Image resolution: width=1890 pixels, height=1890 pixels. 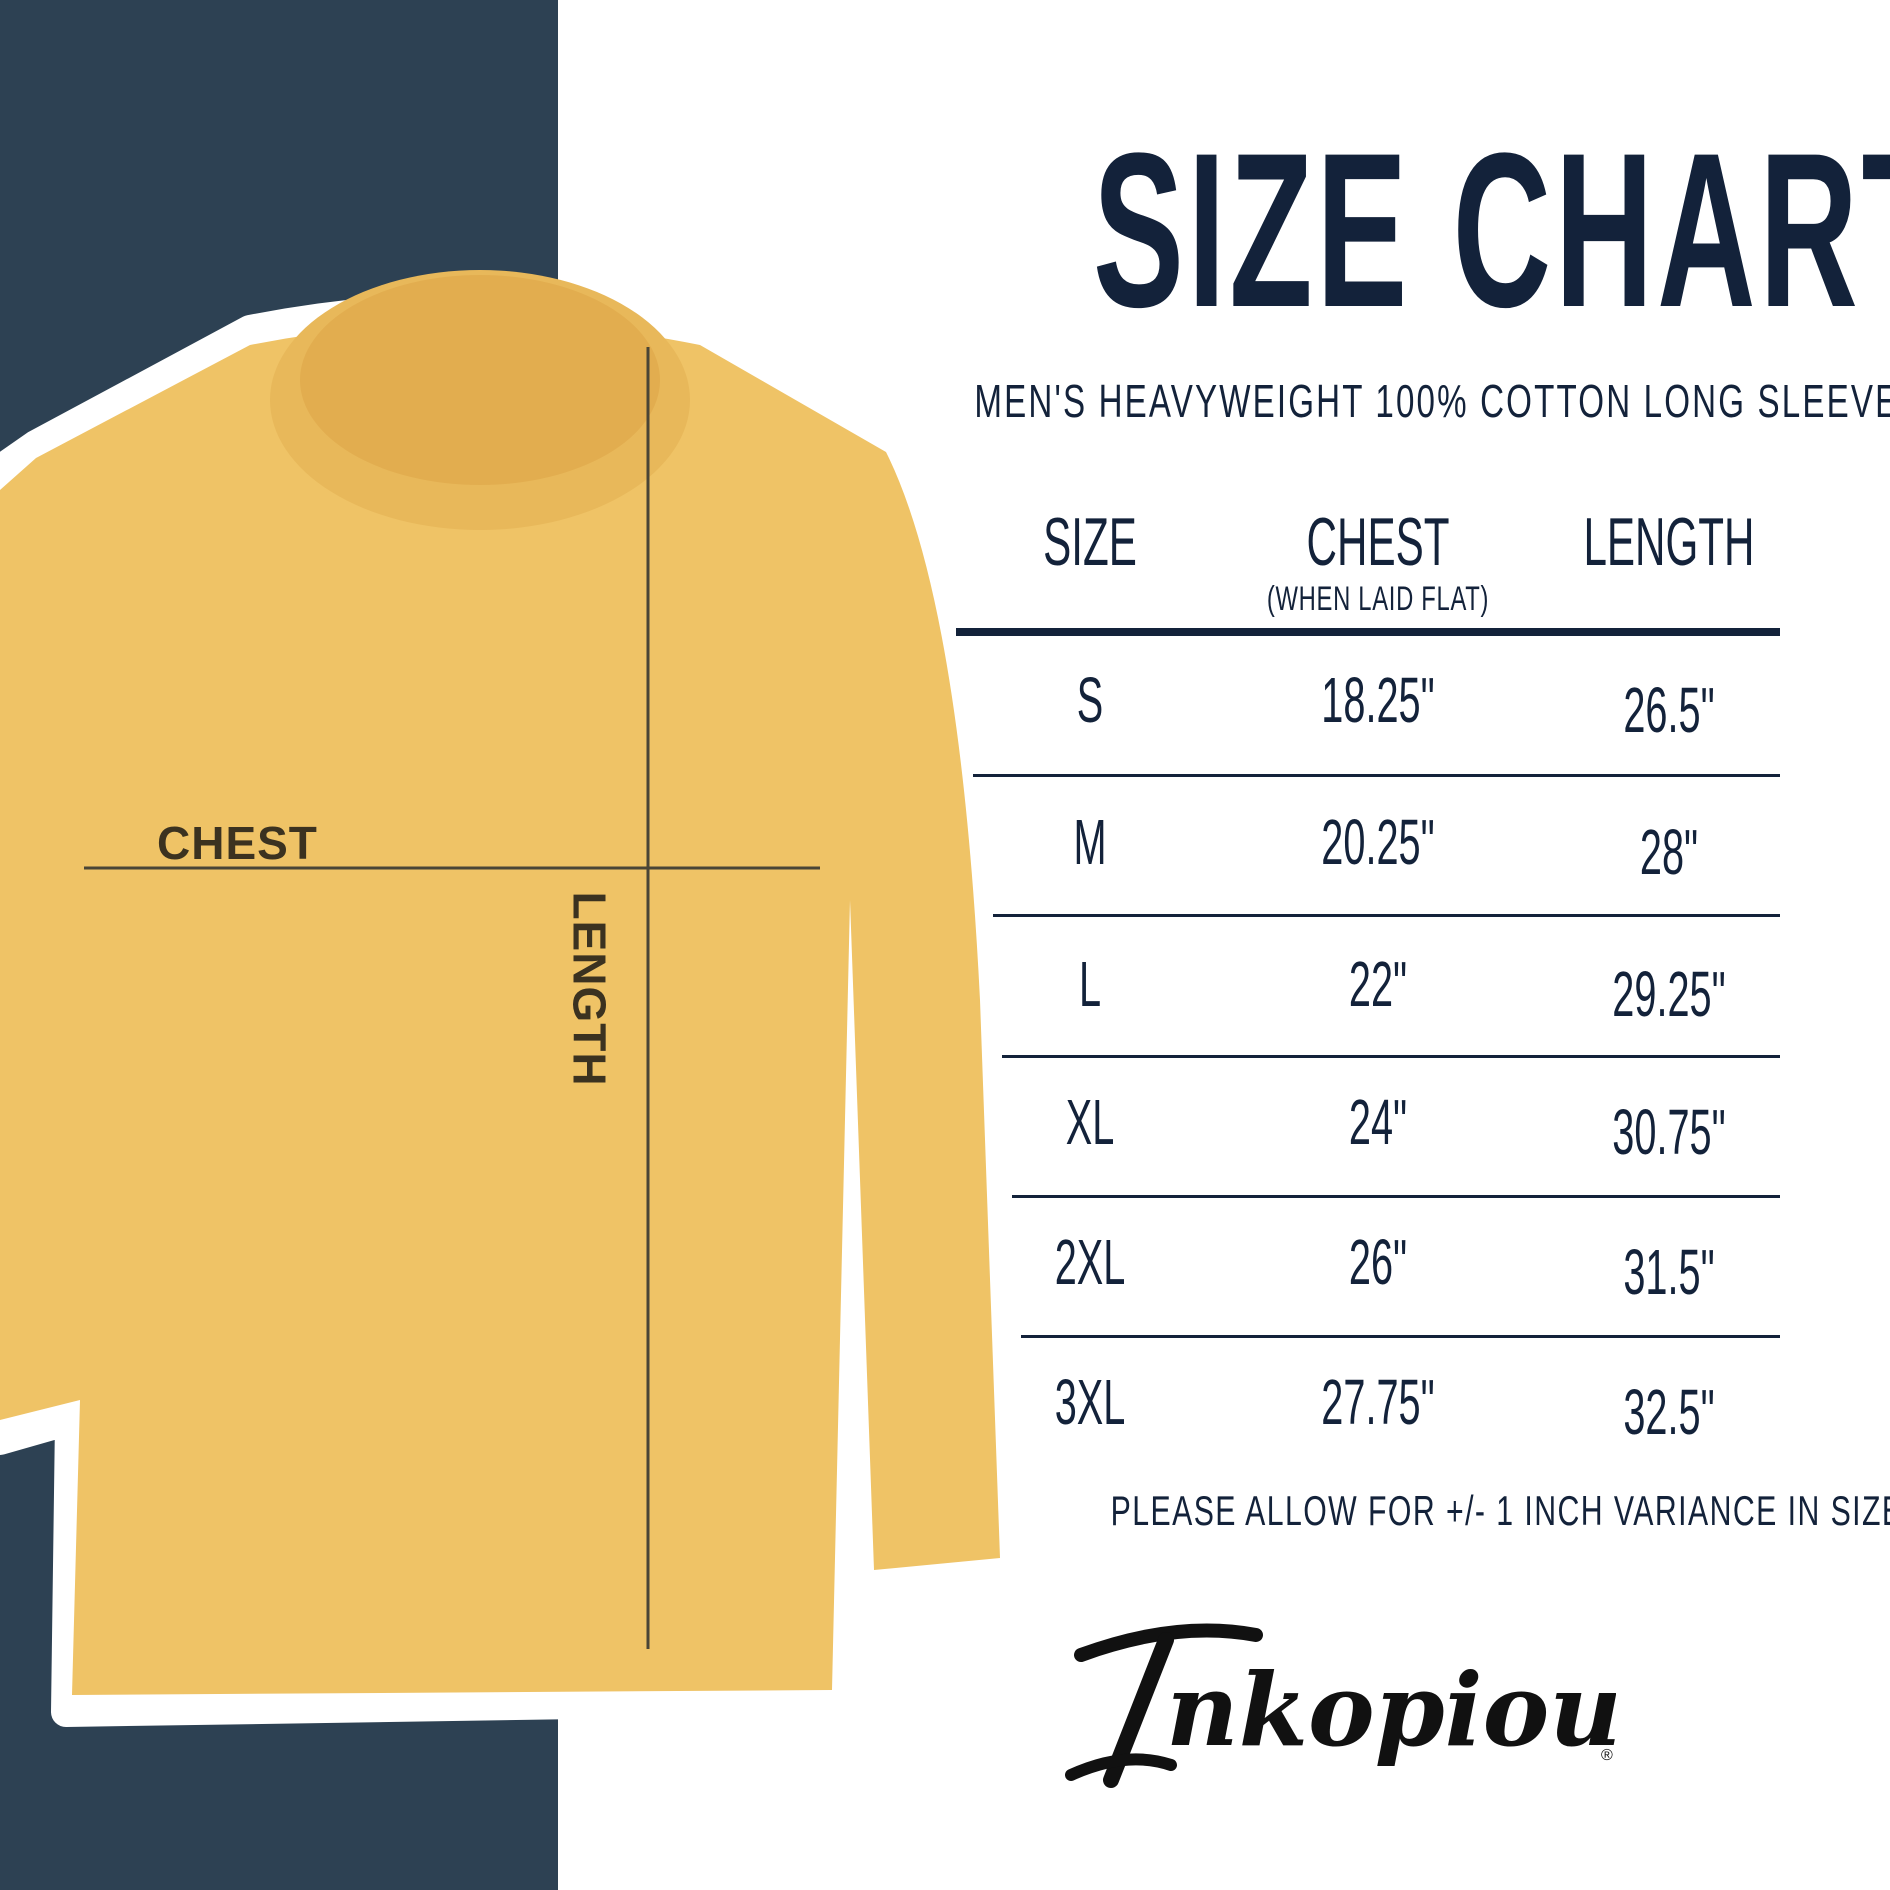 What do you see at coordinates (480, 380) in the screenshot?
I see `shirt-neck-opening` at bounding box center [480, 380].